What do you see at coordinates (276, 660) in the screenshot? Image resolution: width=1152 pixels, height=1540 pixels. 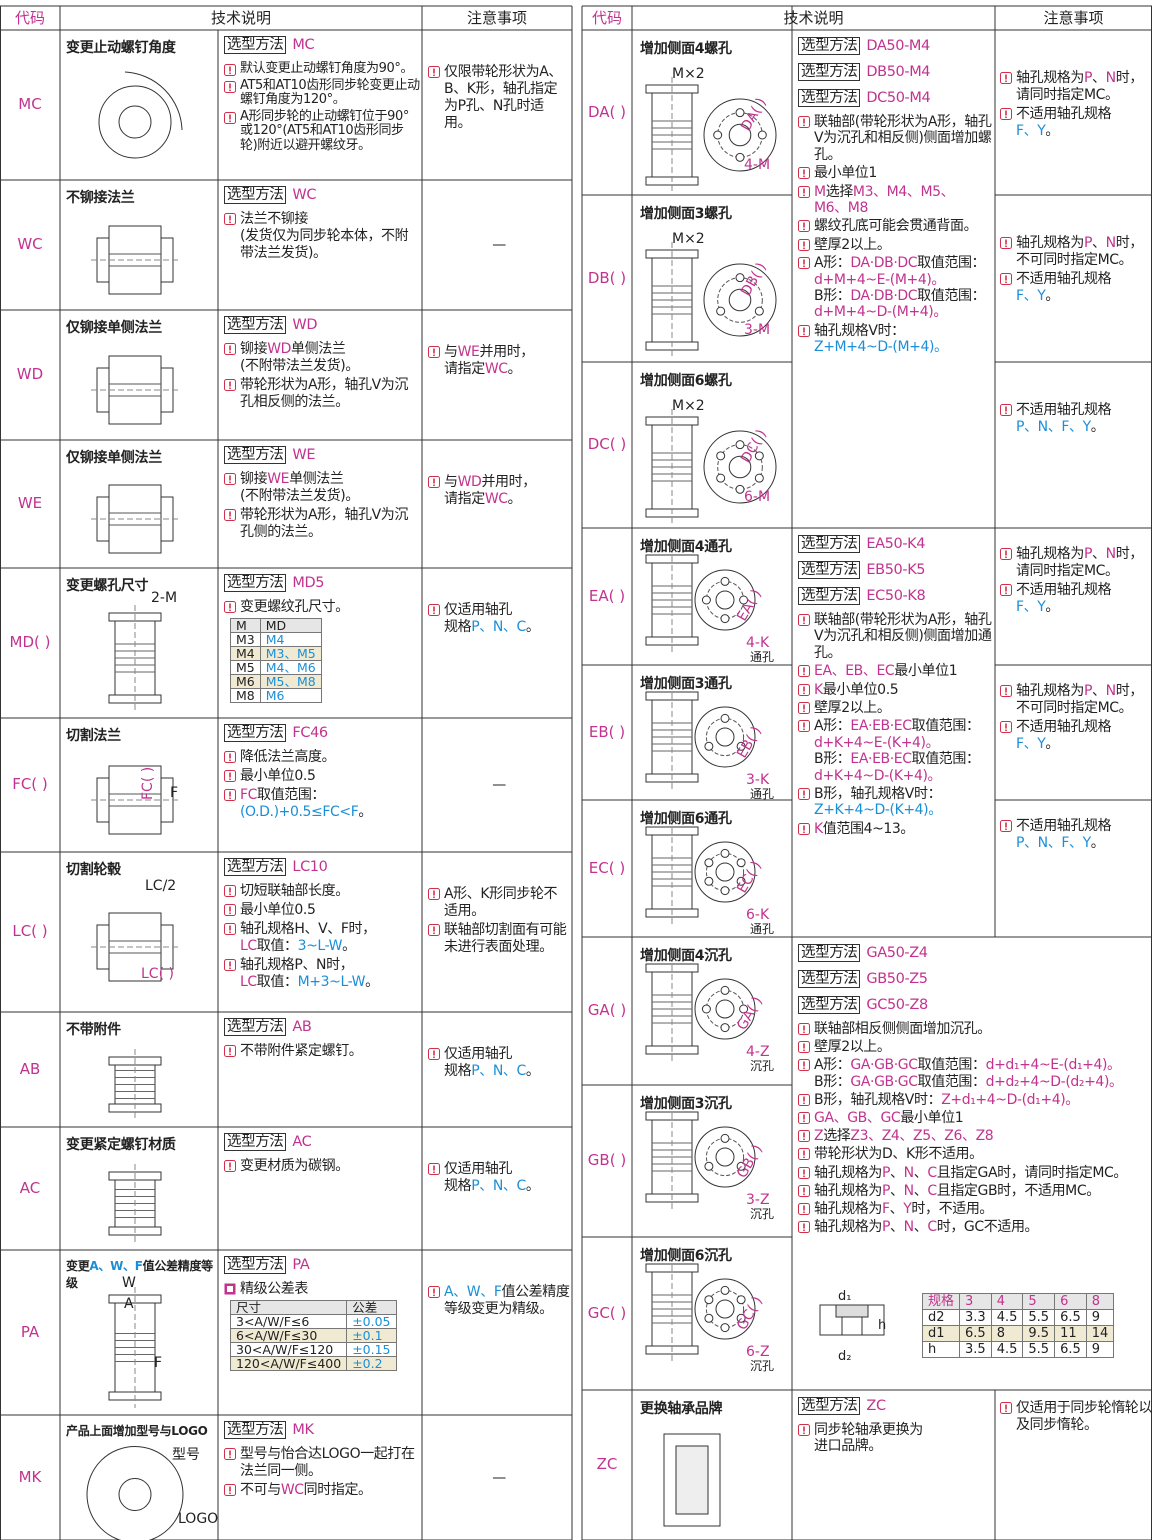 I see `spec-table: MMDM3M4M4M3、M5M5M4、M6M6M5、M8M8M6` at bounding box center [276, 660].